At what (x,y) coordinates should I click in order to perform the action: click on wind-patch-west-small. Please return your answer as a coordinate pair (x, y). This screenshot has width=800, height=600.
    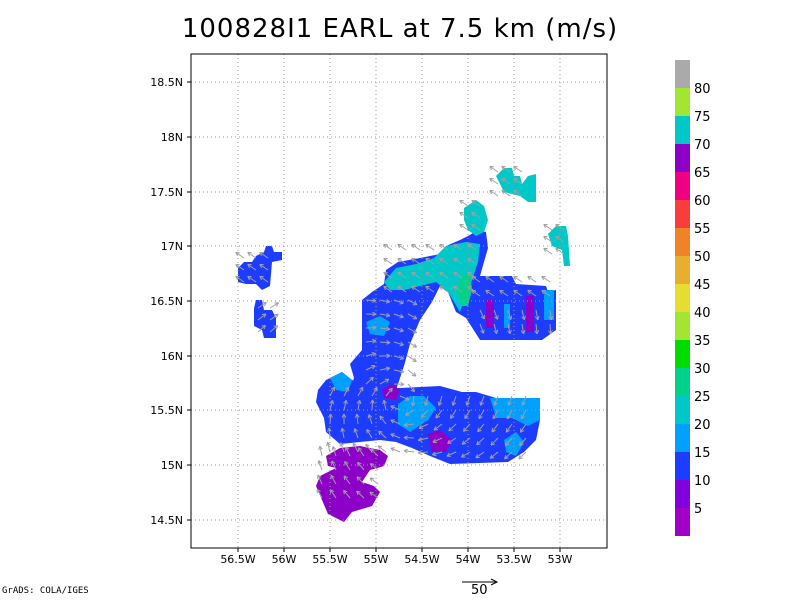
    Looking at the image, I should click on (265, 319).